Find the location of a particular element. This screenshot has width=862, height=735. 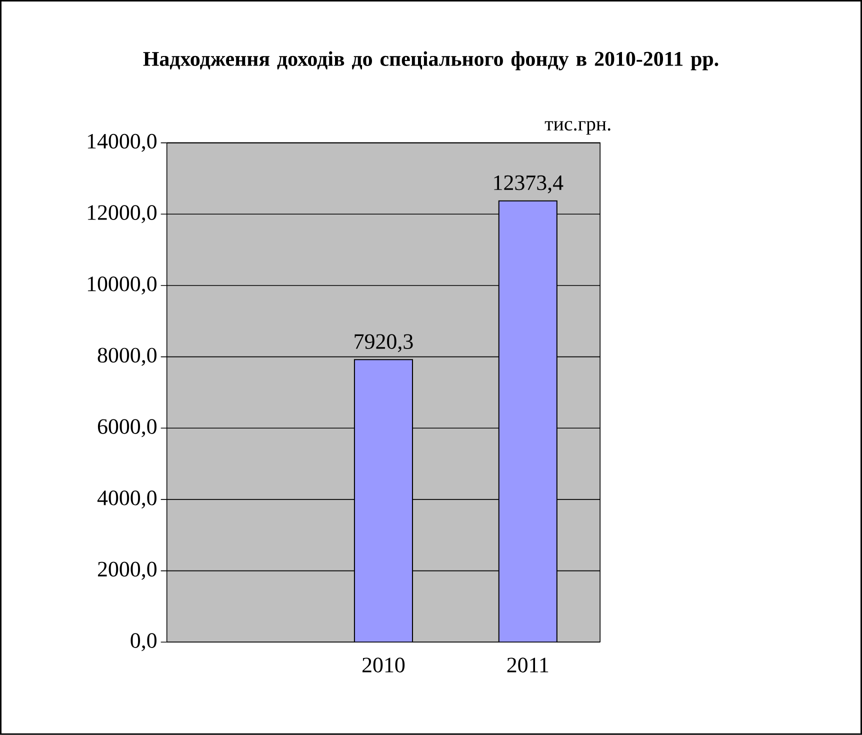

y-tick-label: 0,0 is located at coordinates (143, 642).